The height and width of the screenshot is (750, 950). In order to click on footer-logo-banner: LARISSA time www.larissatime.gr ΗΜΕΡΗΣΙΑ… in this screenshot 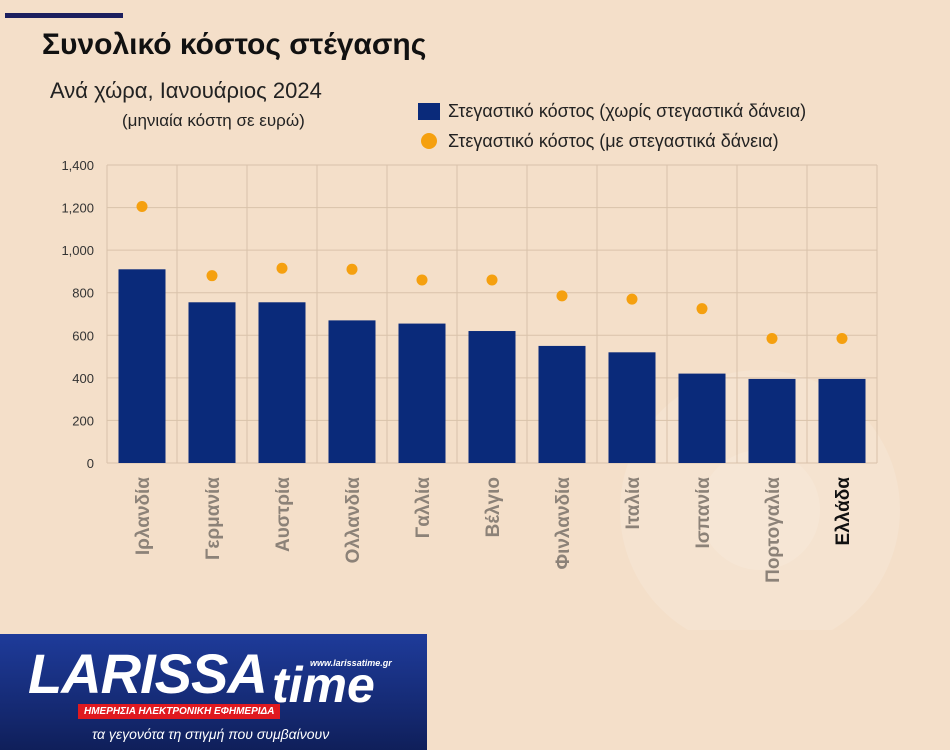, I will do `click(213, 692)`.